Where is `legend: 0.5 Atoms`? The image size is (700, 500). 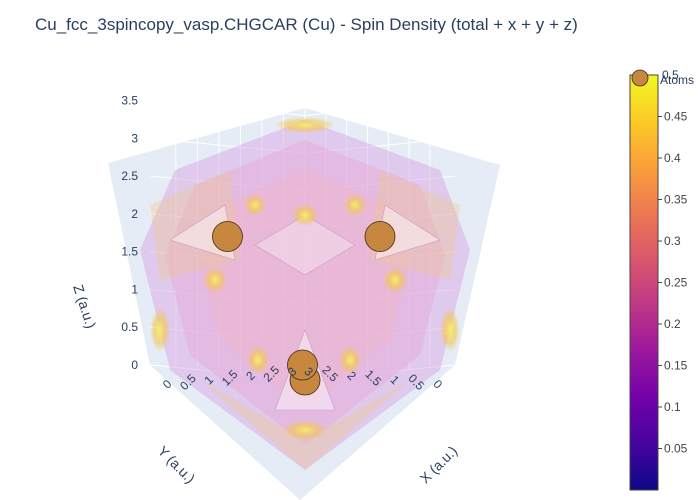
legend: 0.5 Atoms is located at coordinates (662, 77).